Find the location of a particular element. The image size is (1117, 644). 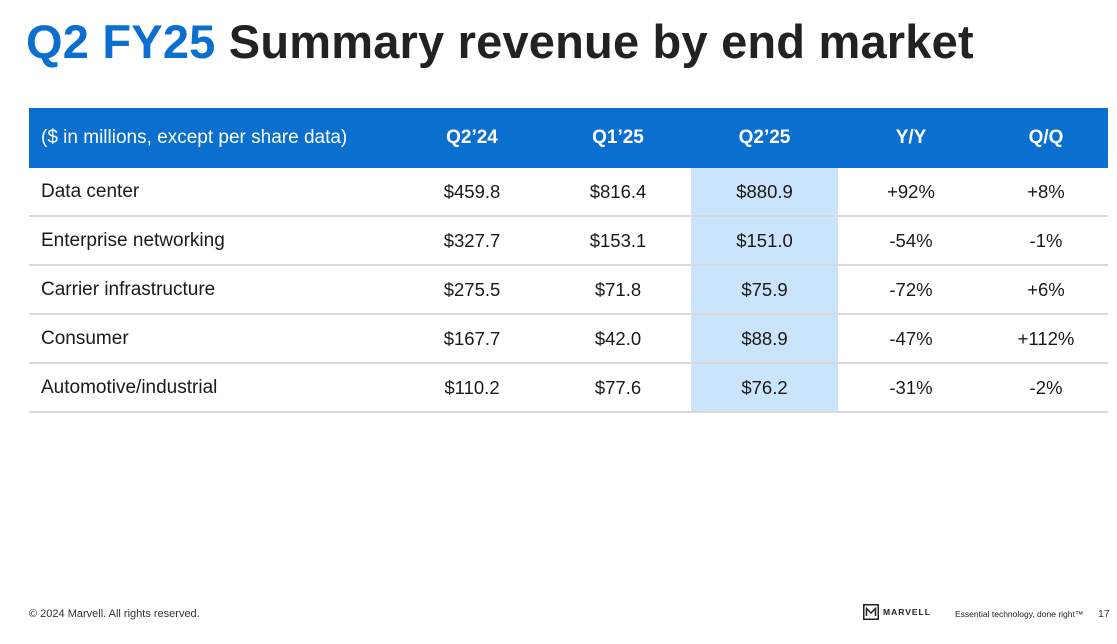

row-label: Consumer is located at coordinates (214, 339).